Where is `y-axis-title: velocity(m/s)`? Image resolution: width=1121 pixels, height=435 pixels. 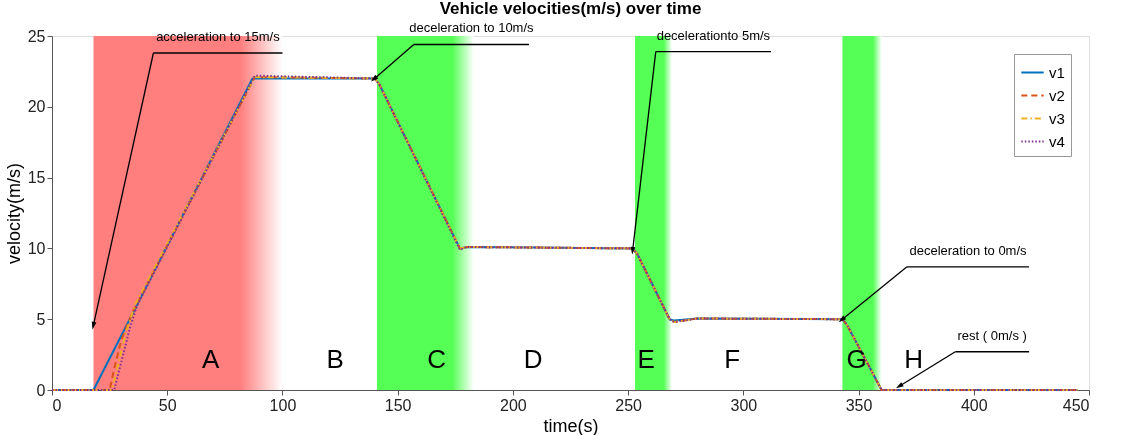
y-axis-title: velocity(m/s) is located at coordinates (13, 213).